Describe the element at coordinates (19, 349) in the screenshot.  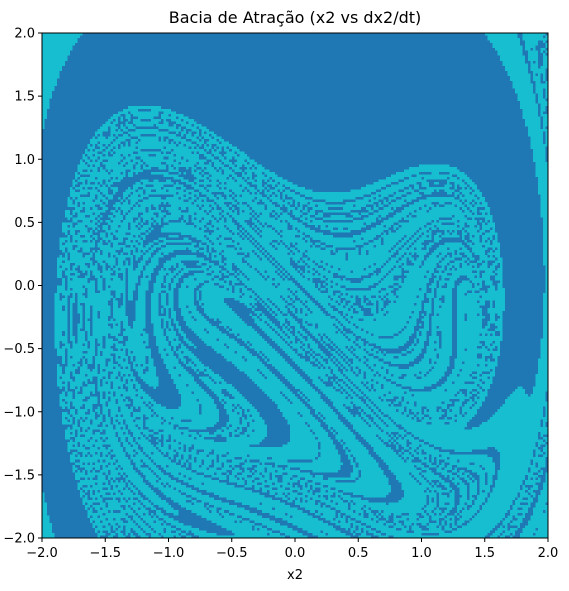
I see `y-tick-label: −0.5` at that location.